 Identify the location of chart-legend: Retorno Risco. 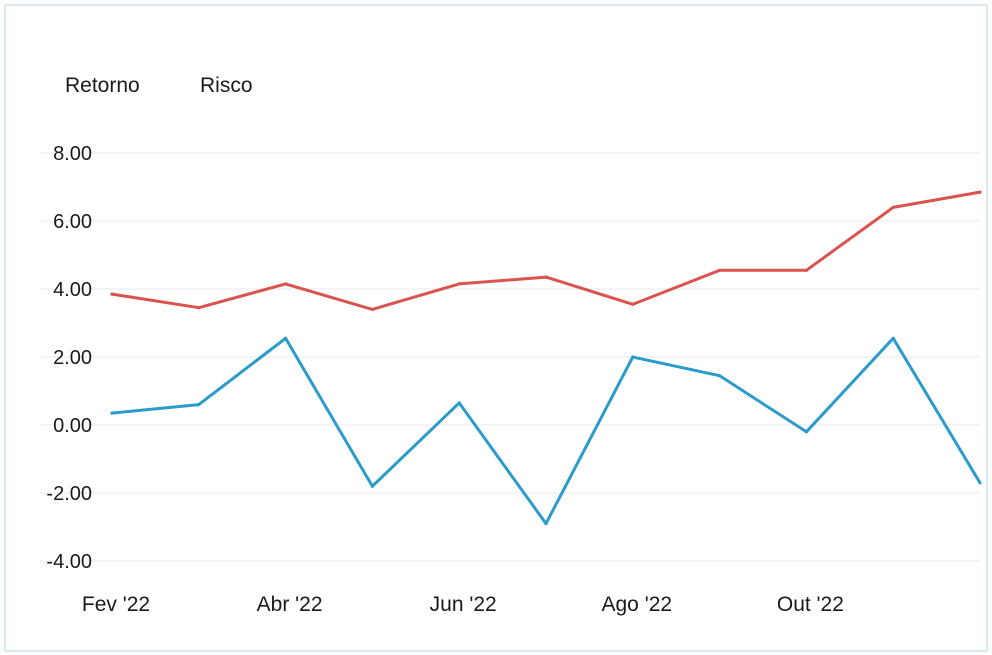
(159, 85).